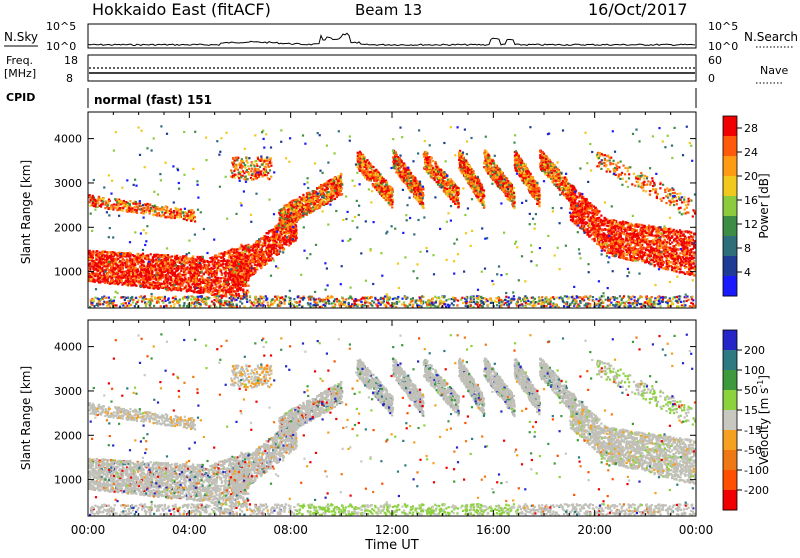 Image resolution: width=800 pixels, height=558 pixels. I want to click on power-cbar-tick-8: 8, so click(747, 248).